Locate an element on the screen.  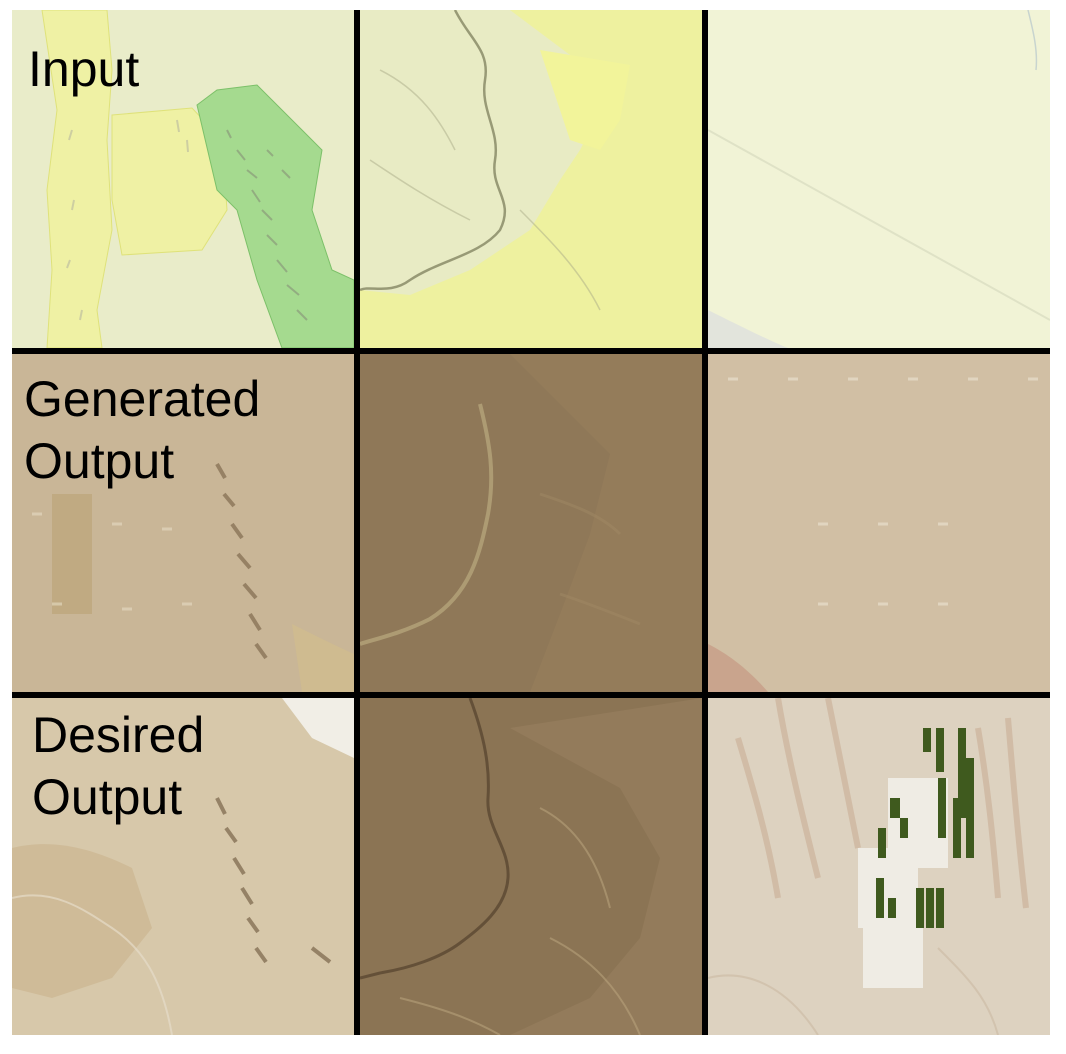
generated-tile-1-graphic is located at coordinates (183, 523).